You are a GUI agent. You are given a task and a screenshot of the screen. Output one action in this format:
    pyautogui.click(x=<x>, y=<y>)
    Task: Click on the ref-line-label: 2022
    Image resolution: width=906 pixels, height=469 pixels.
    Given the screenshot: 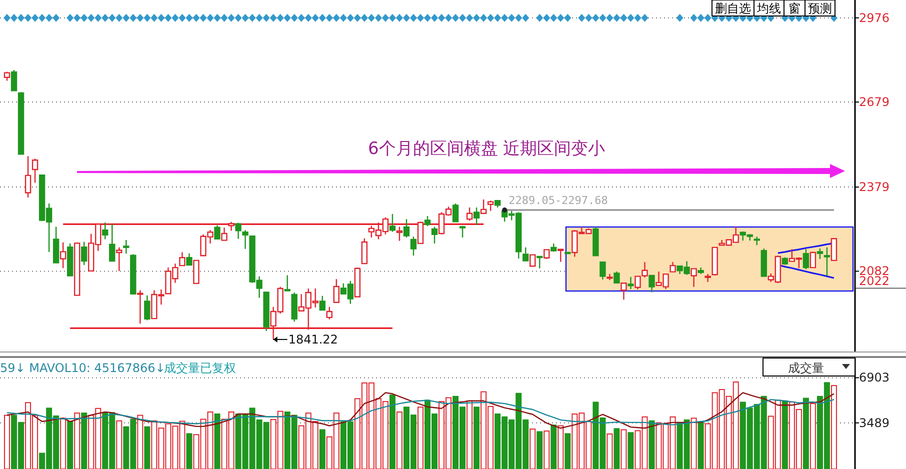 What is the action you would take?
    pyautogui.click(x=874, y=281)
    